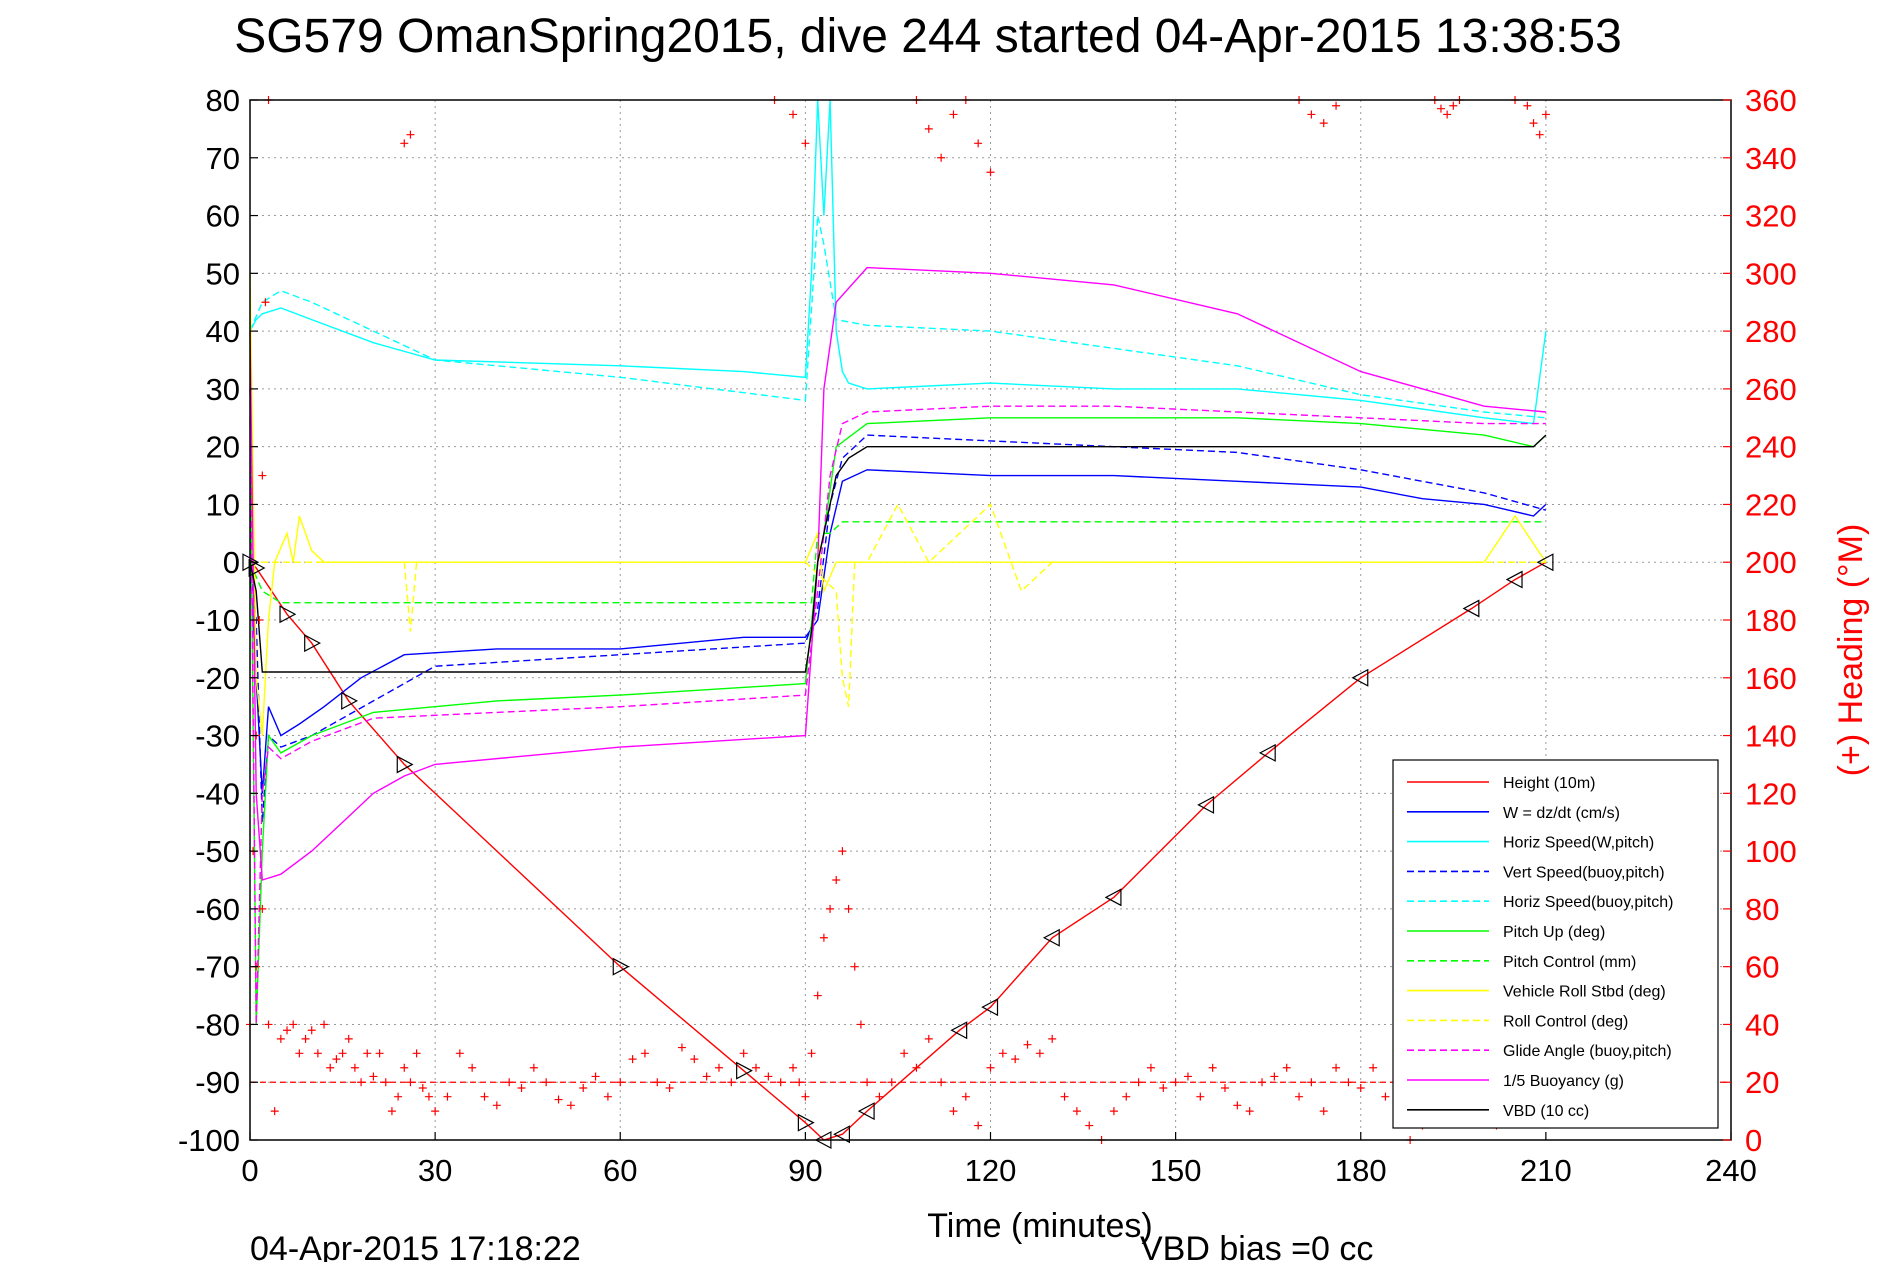 Image resolution: width=1891 pixels, height=1262 pixels. What do you see at coordinates (223, 504) in the screenshot?
I see `y-tick-label: 10` at bounding box center [223, 504].